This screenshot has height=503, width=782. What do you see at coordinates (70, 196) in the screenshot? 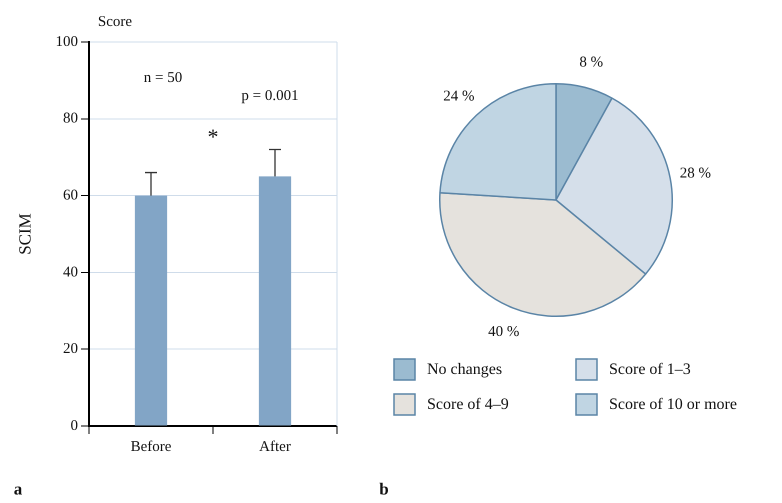
I see `y-tick-label: 60` at bounding box center [70, 196].